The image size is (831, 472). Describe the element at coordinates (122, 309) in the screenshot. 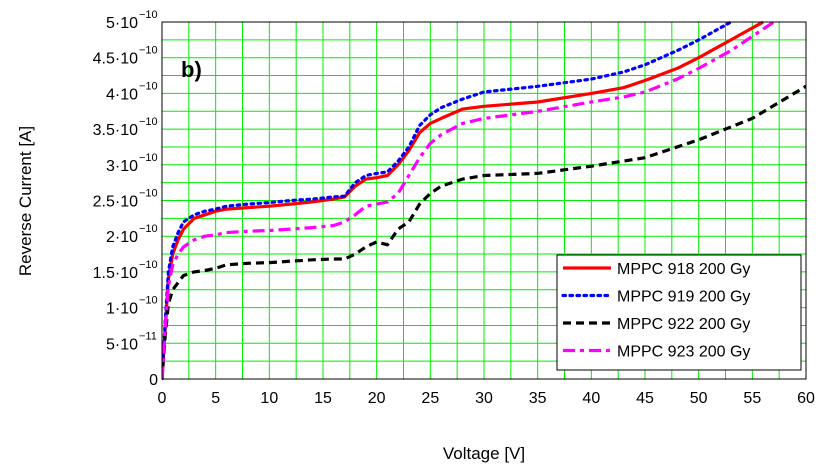

I see `y-tick-label: 1·10` at that location.